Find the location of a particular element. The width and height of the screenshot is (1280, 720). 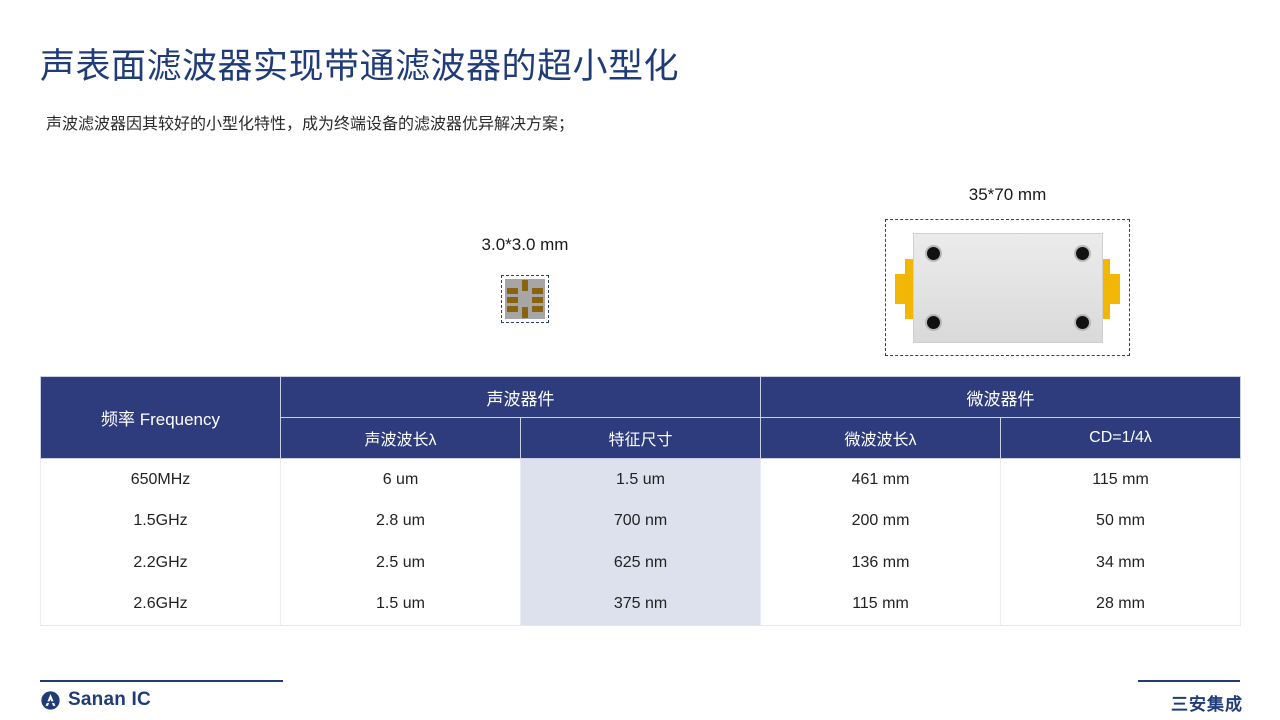

cell-frequency: 1.5GHz is located at coordinates (160, 521).